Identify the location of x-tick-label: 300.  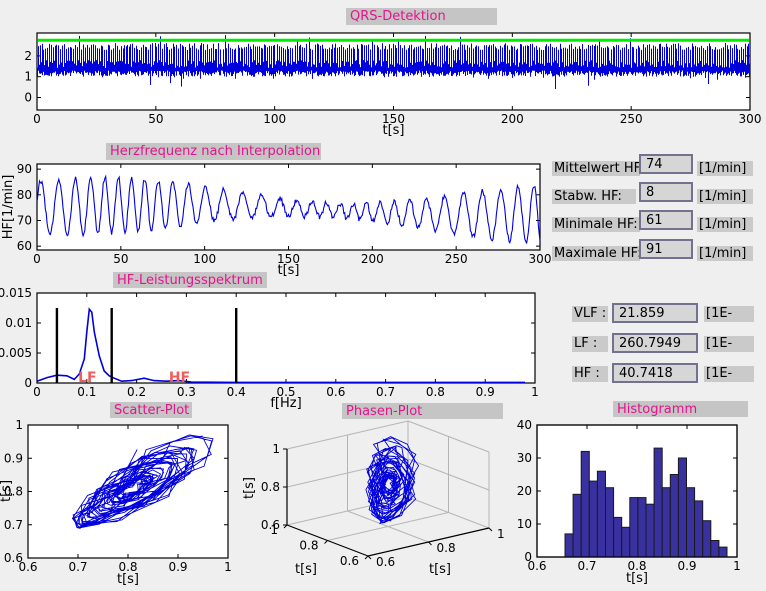
(750, 119).